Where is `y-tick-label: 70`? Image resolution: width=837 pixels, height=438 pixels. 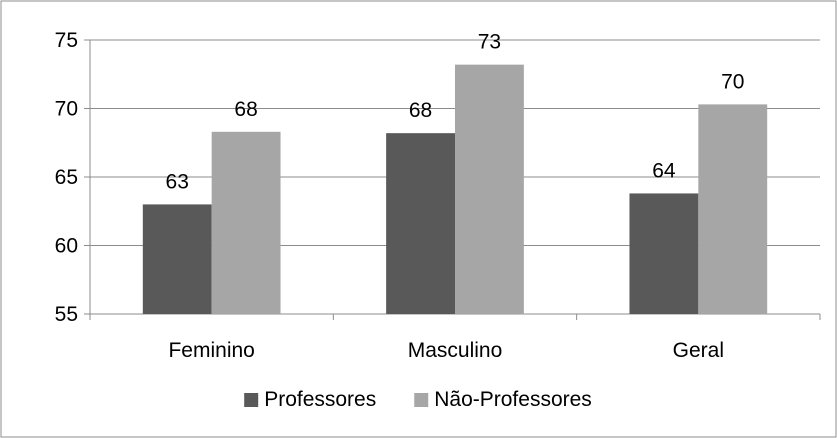 y-tick-label: 70 is located at coordinates (66, 109).